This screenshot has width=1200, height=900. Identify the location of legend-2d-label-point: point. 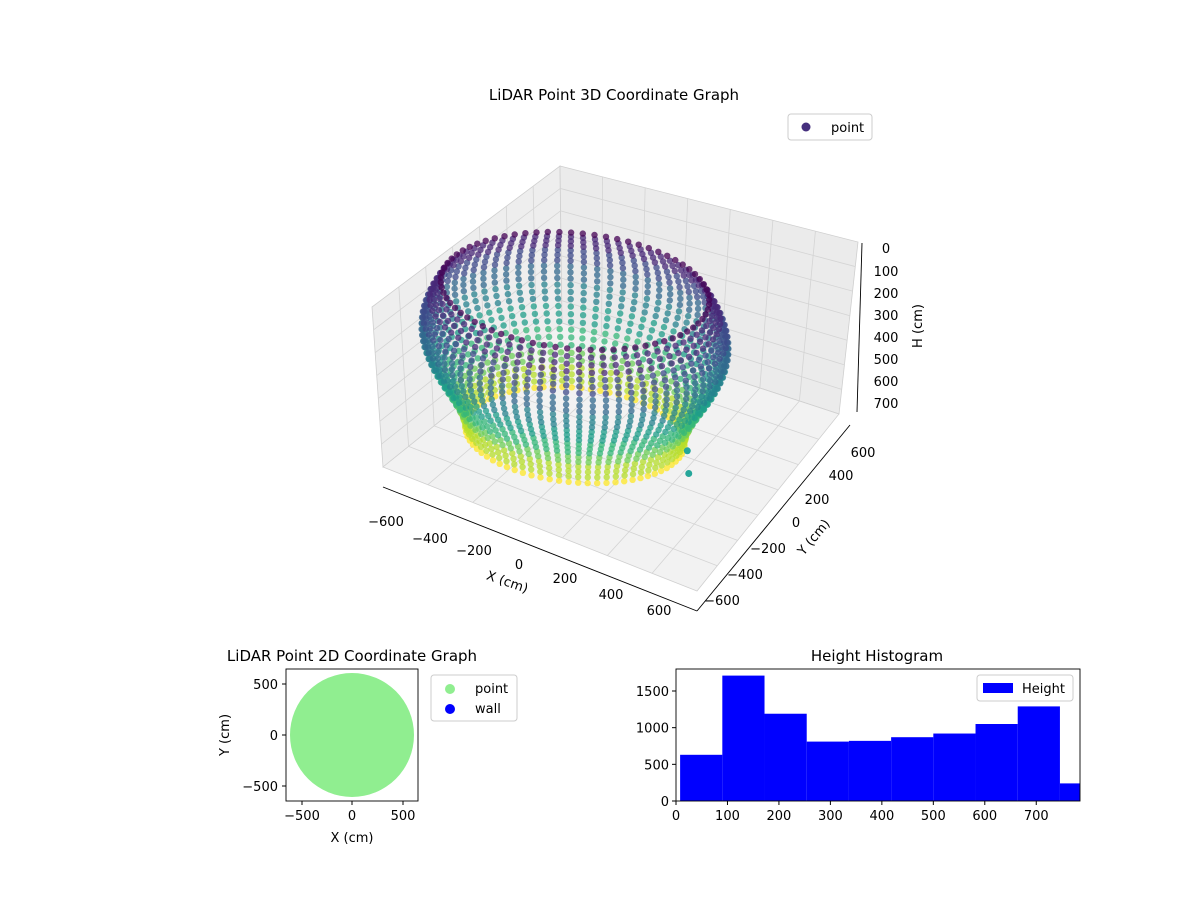
(491, 689).